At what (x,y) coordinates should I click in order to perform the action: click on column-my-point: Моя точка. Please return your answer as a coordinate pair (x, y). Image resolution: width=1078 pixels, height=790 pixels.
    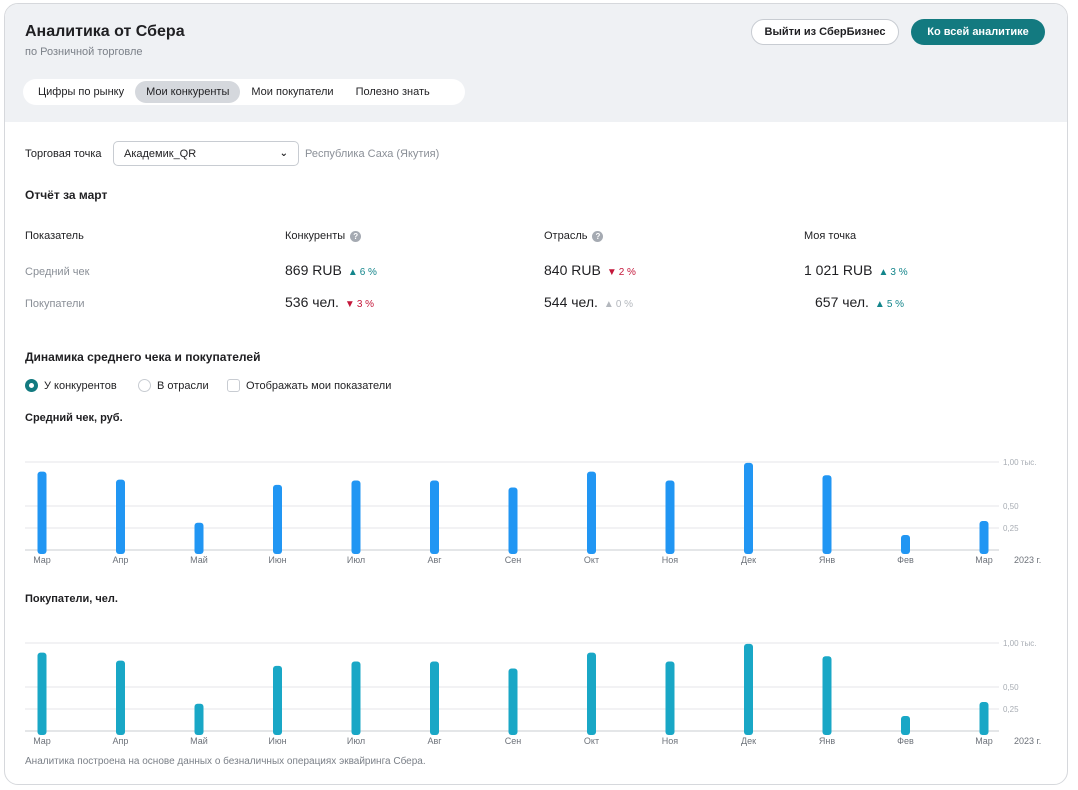
    Looking at the image, I should click on (830, 236).